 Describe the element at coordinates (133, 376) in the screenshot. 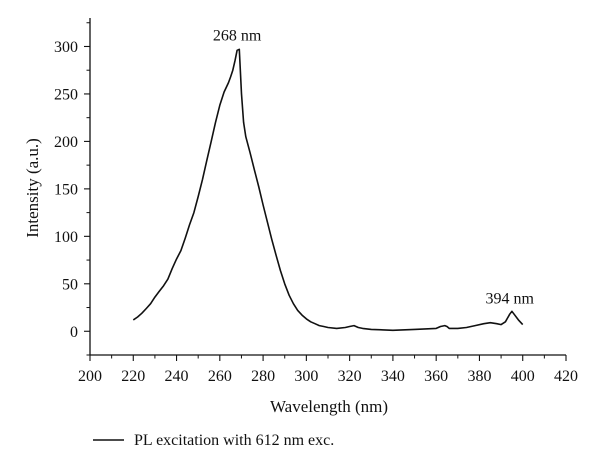

I see `x-tick-label: 220` at that location.